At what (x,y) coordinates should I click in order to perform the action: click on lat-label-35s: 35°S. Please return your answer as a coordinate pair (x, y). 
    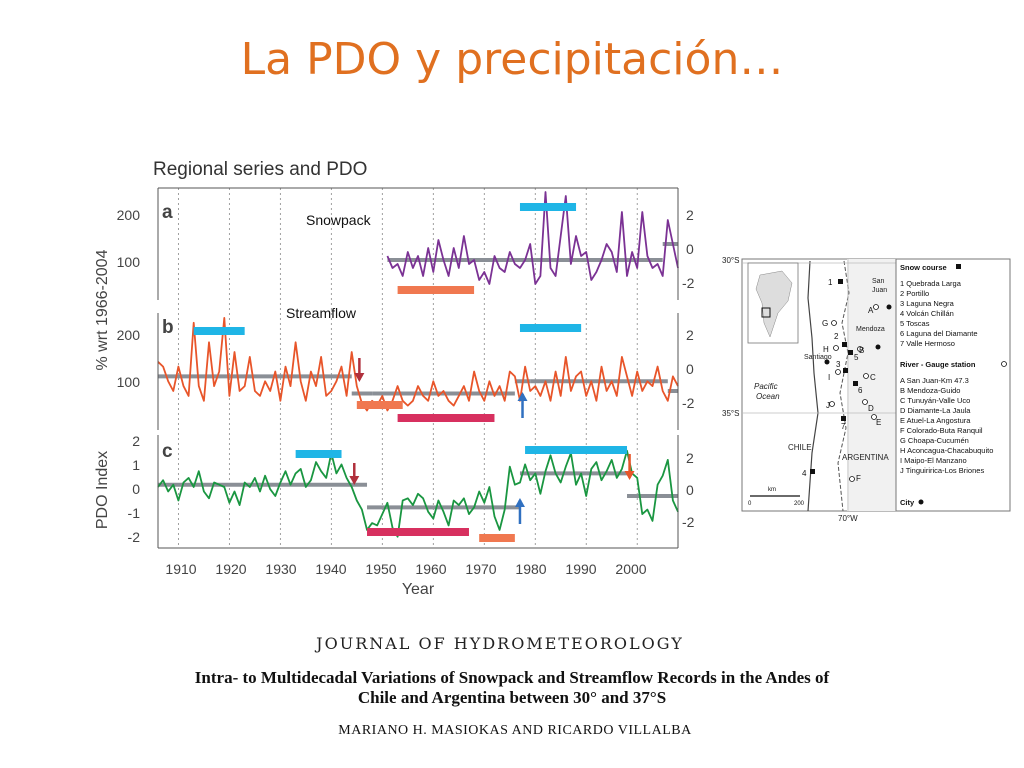
    Looking at the image, I should click on (730, 413).